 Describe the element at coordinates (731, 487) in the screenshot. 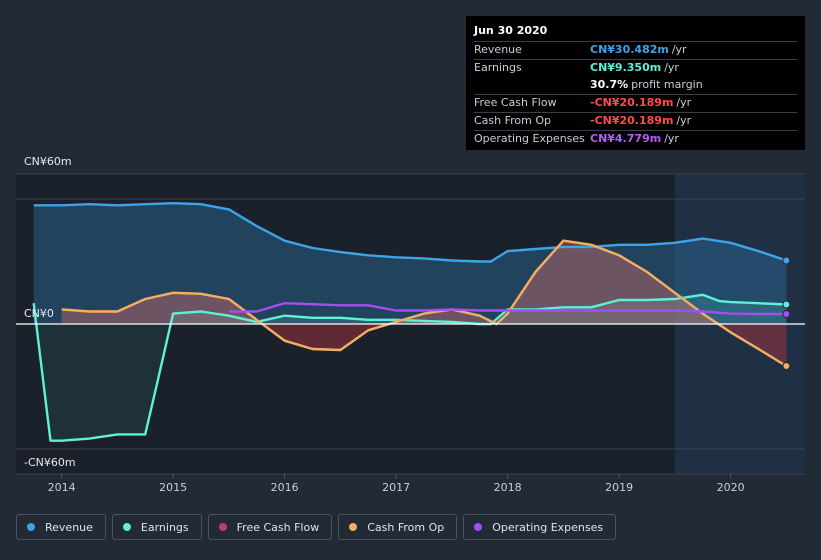

I see `x-tick-label: 2020` at that location.